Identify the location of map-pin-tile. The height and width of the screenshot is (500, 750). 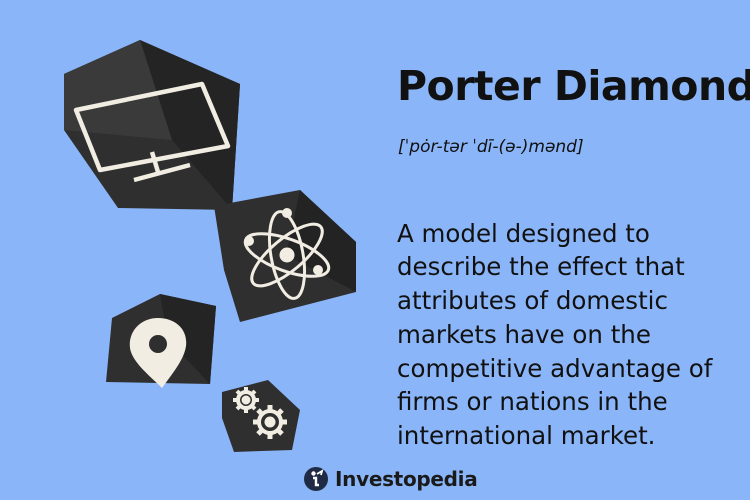
(161, 341).